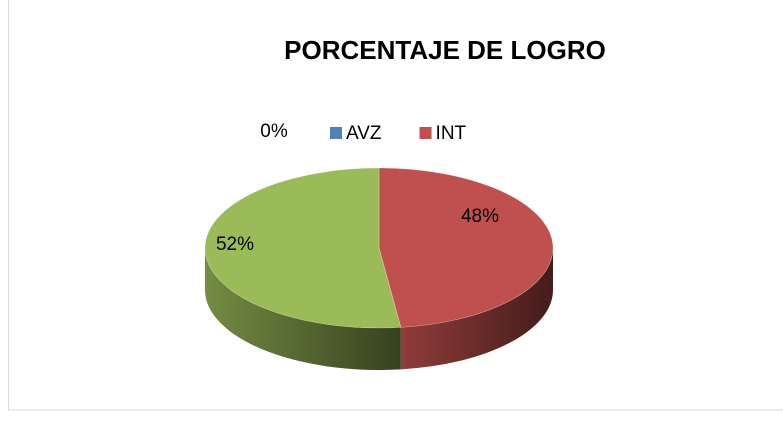 The height and width of the screenshot is (425, 783). Describe the element at coordinates (451, 133) in the screenshot. I see `legend-label: INT` at that location.